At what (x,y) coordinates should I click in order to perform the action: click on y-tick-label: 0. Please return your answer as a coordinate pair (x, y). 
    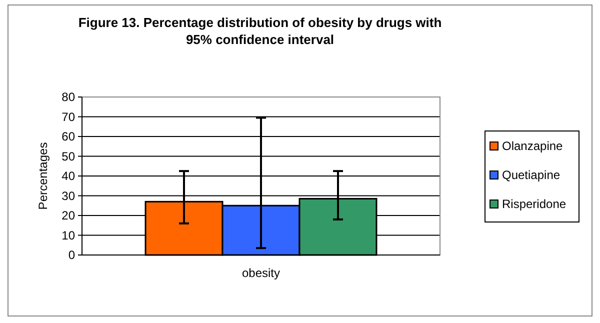
    Looking at the image, I should click on (72, 255).